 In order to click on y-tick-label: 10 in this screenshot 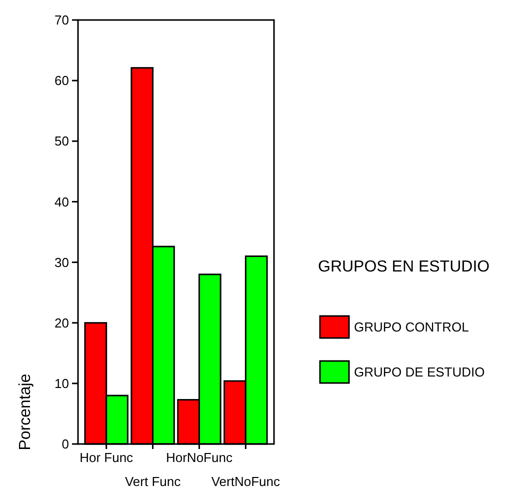, I will do `click(61, 383)`.